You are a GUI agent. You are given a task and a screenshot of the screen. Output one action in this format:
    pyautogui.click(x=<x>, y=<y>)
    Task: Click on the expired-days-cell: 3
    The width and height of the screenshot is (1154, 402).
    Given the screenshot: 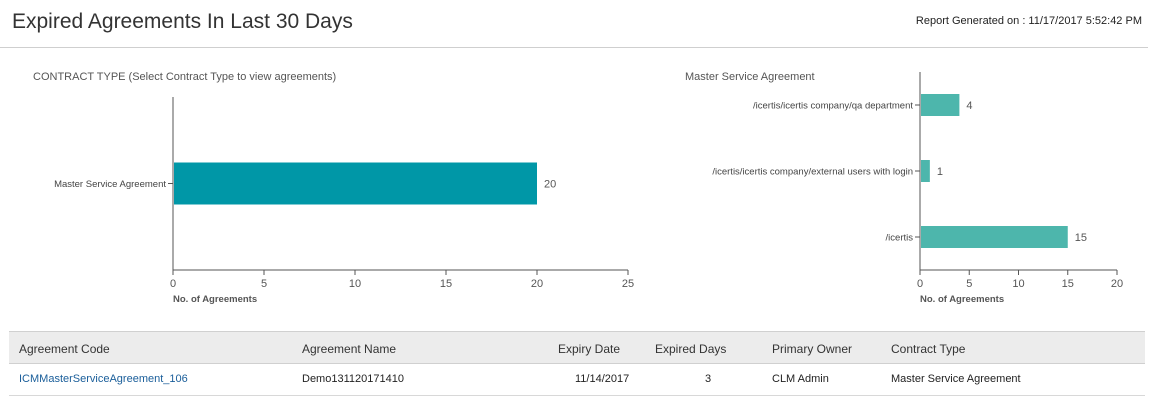 What is the action you would take?
    pyautogui.click(x=708, y=379)
    